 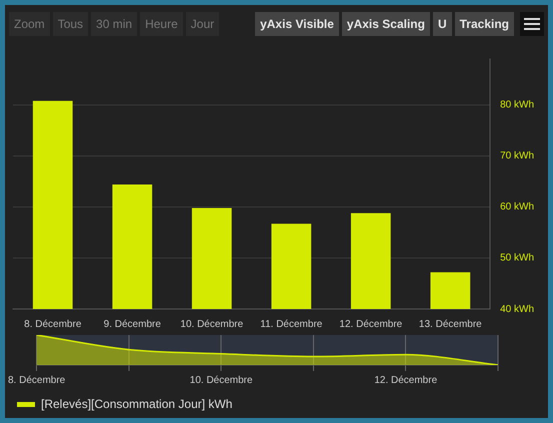 What do you see at coordinates (291, 324) in the screenshot?
I see `x-tick-label: 11. Décembre` at bounding box center [291, 324].